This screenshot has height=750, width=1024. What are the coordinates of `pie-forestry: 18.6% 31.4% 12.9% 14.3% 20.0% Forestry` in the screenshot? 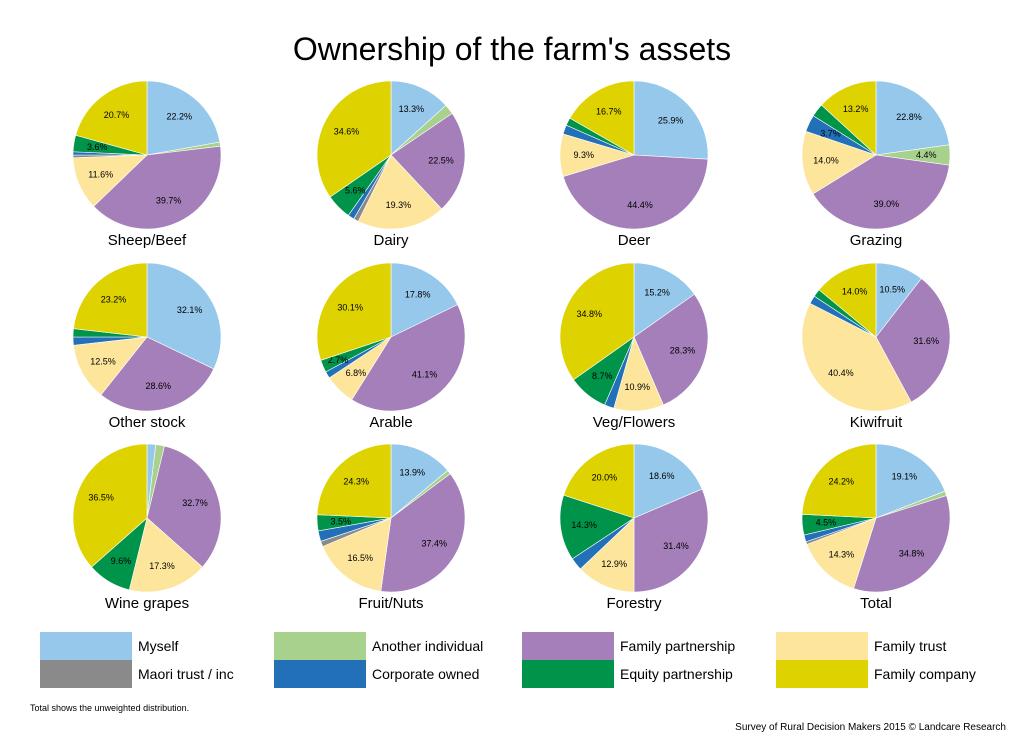 It's located at (634, 527).